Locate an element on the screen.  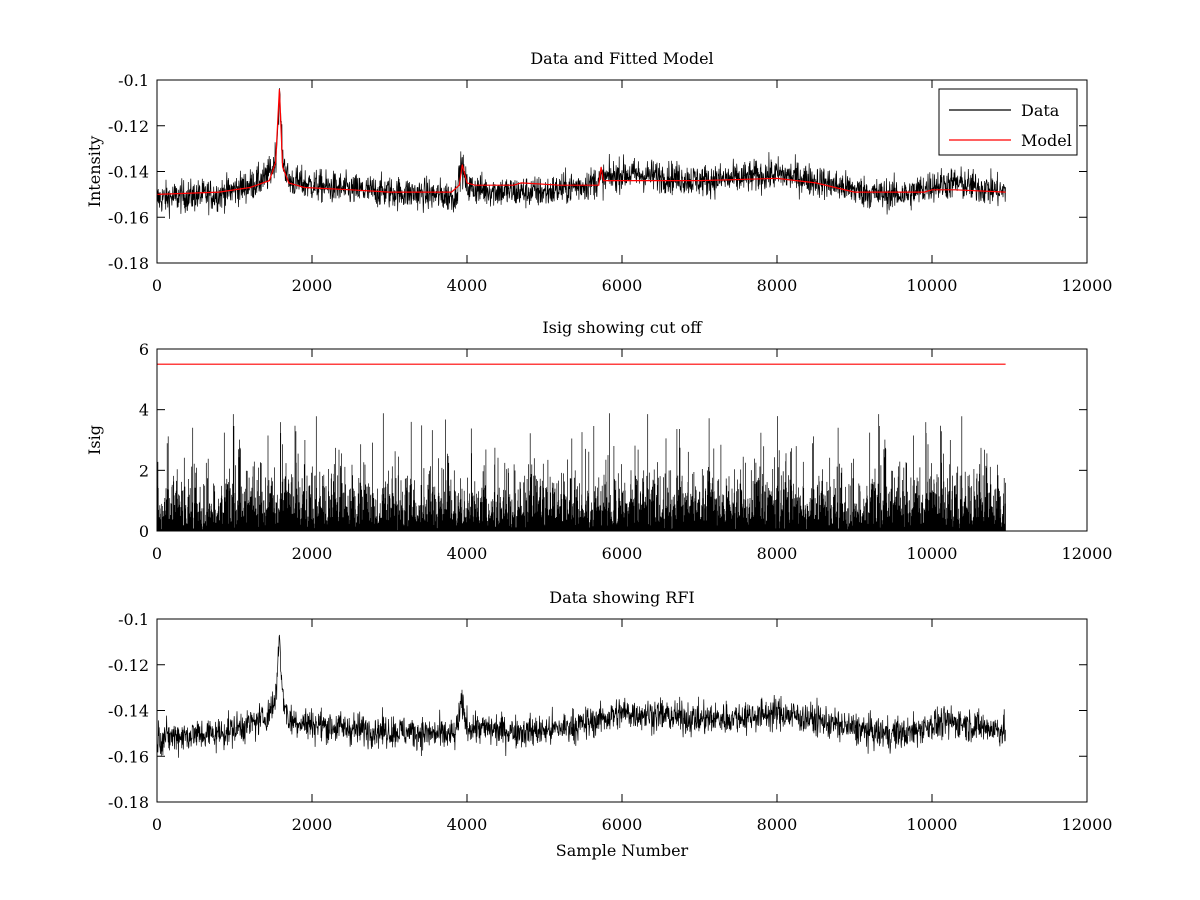
y-tick-label: 6 is located at coordinates (144, 349).